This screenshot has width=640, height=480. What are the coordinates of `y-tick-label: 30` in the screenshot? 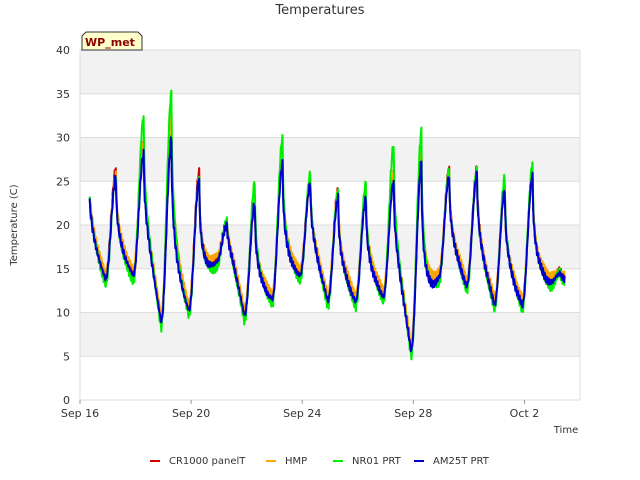 It's located at (63, 138).